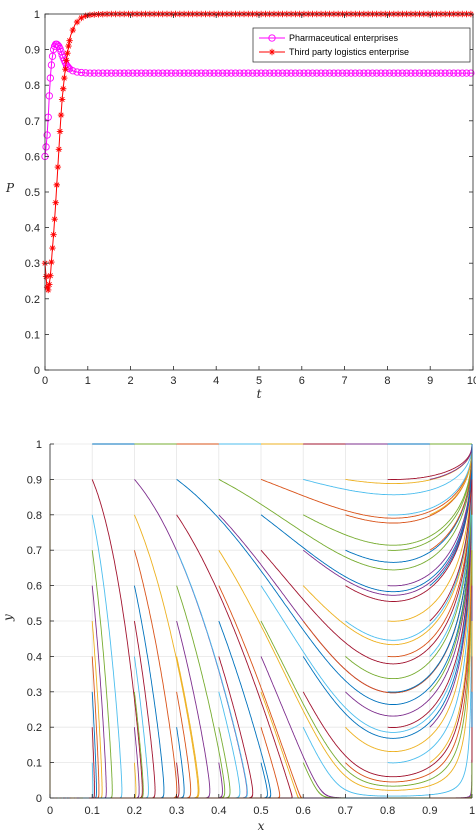 The height and width of the screenshot is (836, 476). Describe the element at coordinates (50, 811) in the screenshot. I see `x-tick-label: 0` at that location.